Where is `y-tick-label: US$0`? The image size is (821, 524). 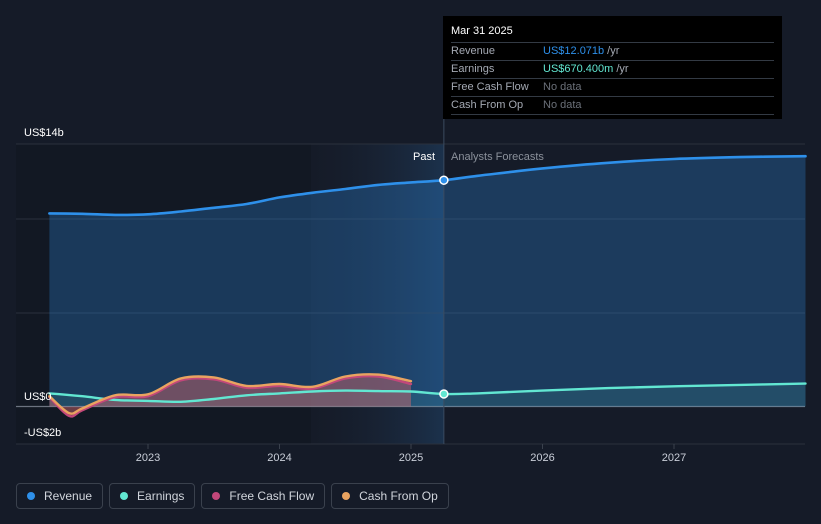
y-tick-label: US$0 is located at coordinates (38, 397).